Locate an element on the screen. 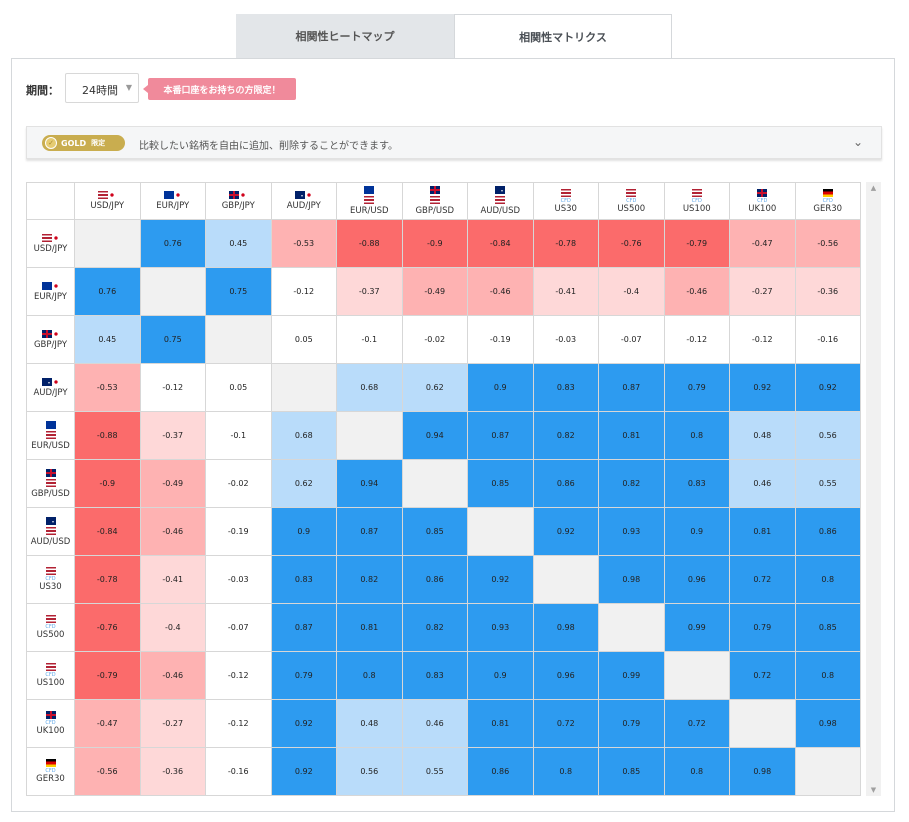  correlation-cell: 0.56 is located at coordinates (827, 435).